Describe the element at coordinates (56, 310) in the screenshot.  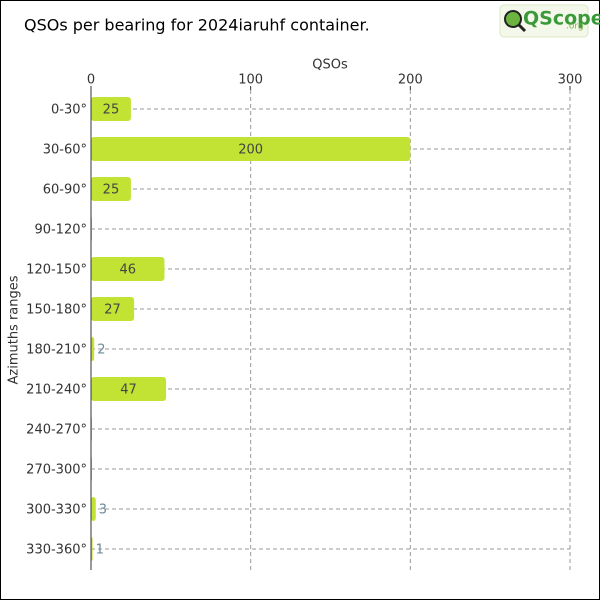
I see `y-tick-label: 150-180°` at that location.